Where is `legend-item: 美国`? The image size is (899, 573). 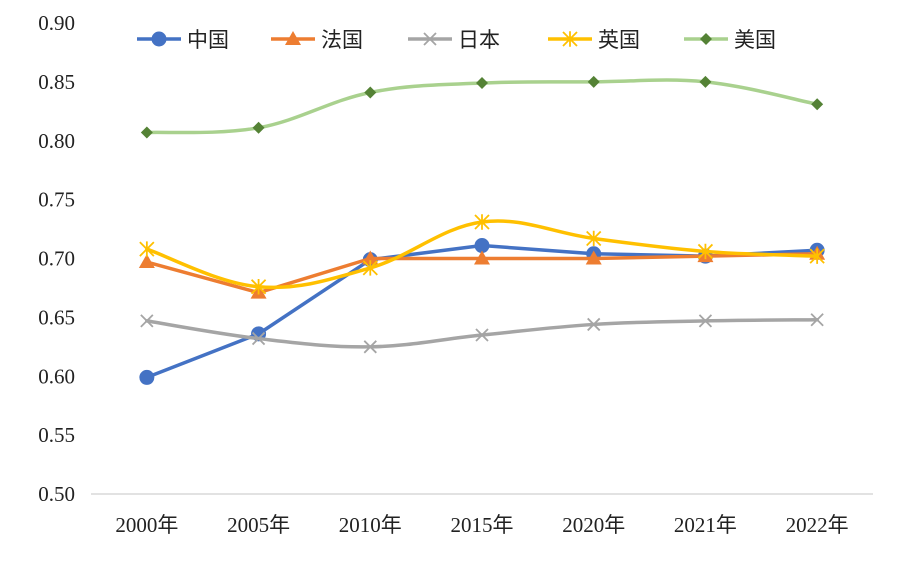 legend-item: 美国 is located at coordinates (730, 40).